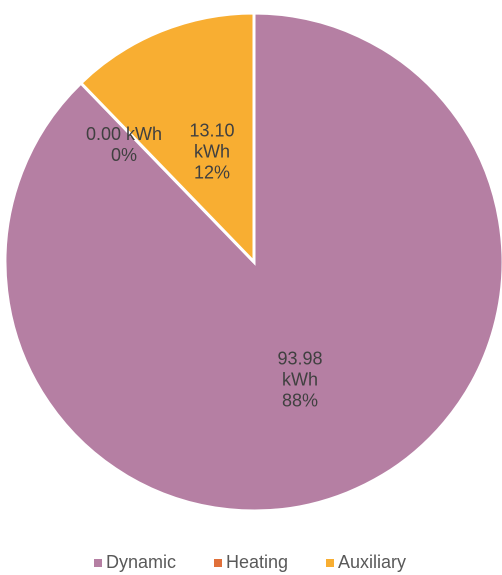 This screenshot has width=502, height=575. Describe the element at coordinates (141, 562) in the screenshot. I see `legend-label: Dynamic` at that location.